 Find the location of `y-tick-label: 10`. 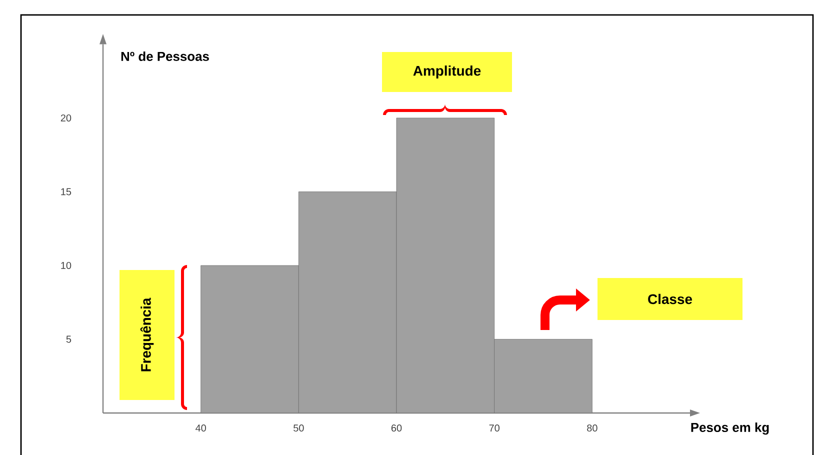

y-tick-label: 10 is located at coordinates (66, 266).